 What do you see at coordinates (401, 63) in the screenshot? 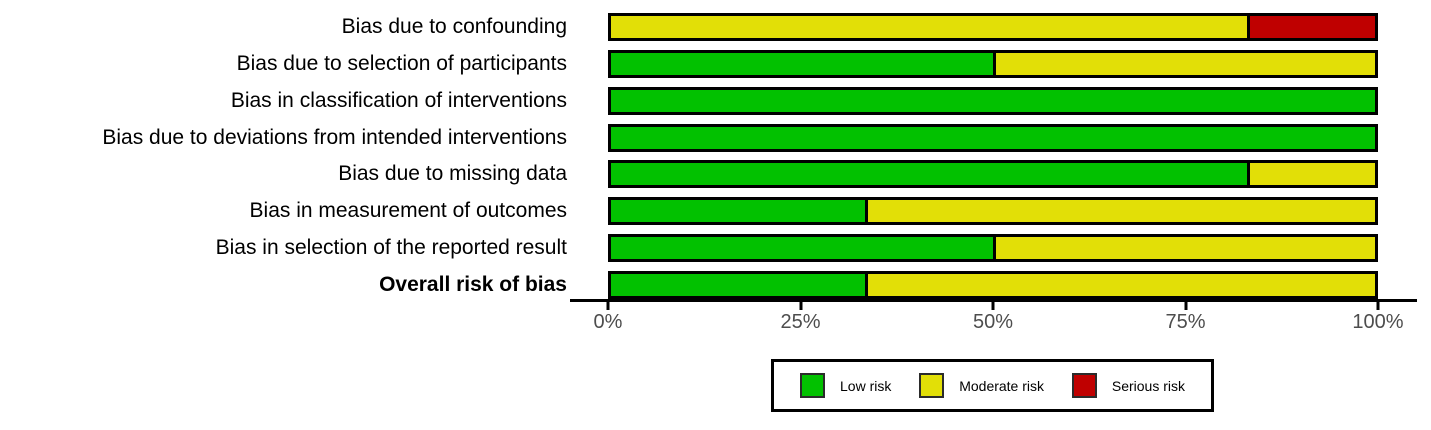
I see `category-label: Bias due to selection of participants` at bounding box center [401, 63].